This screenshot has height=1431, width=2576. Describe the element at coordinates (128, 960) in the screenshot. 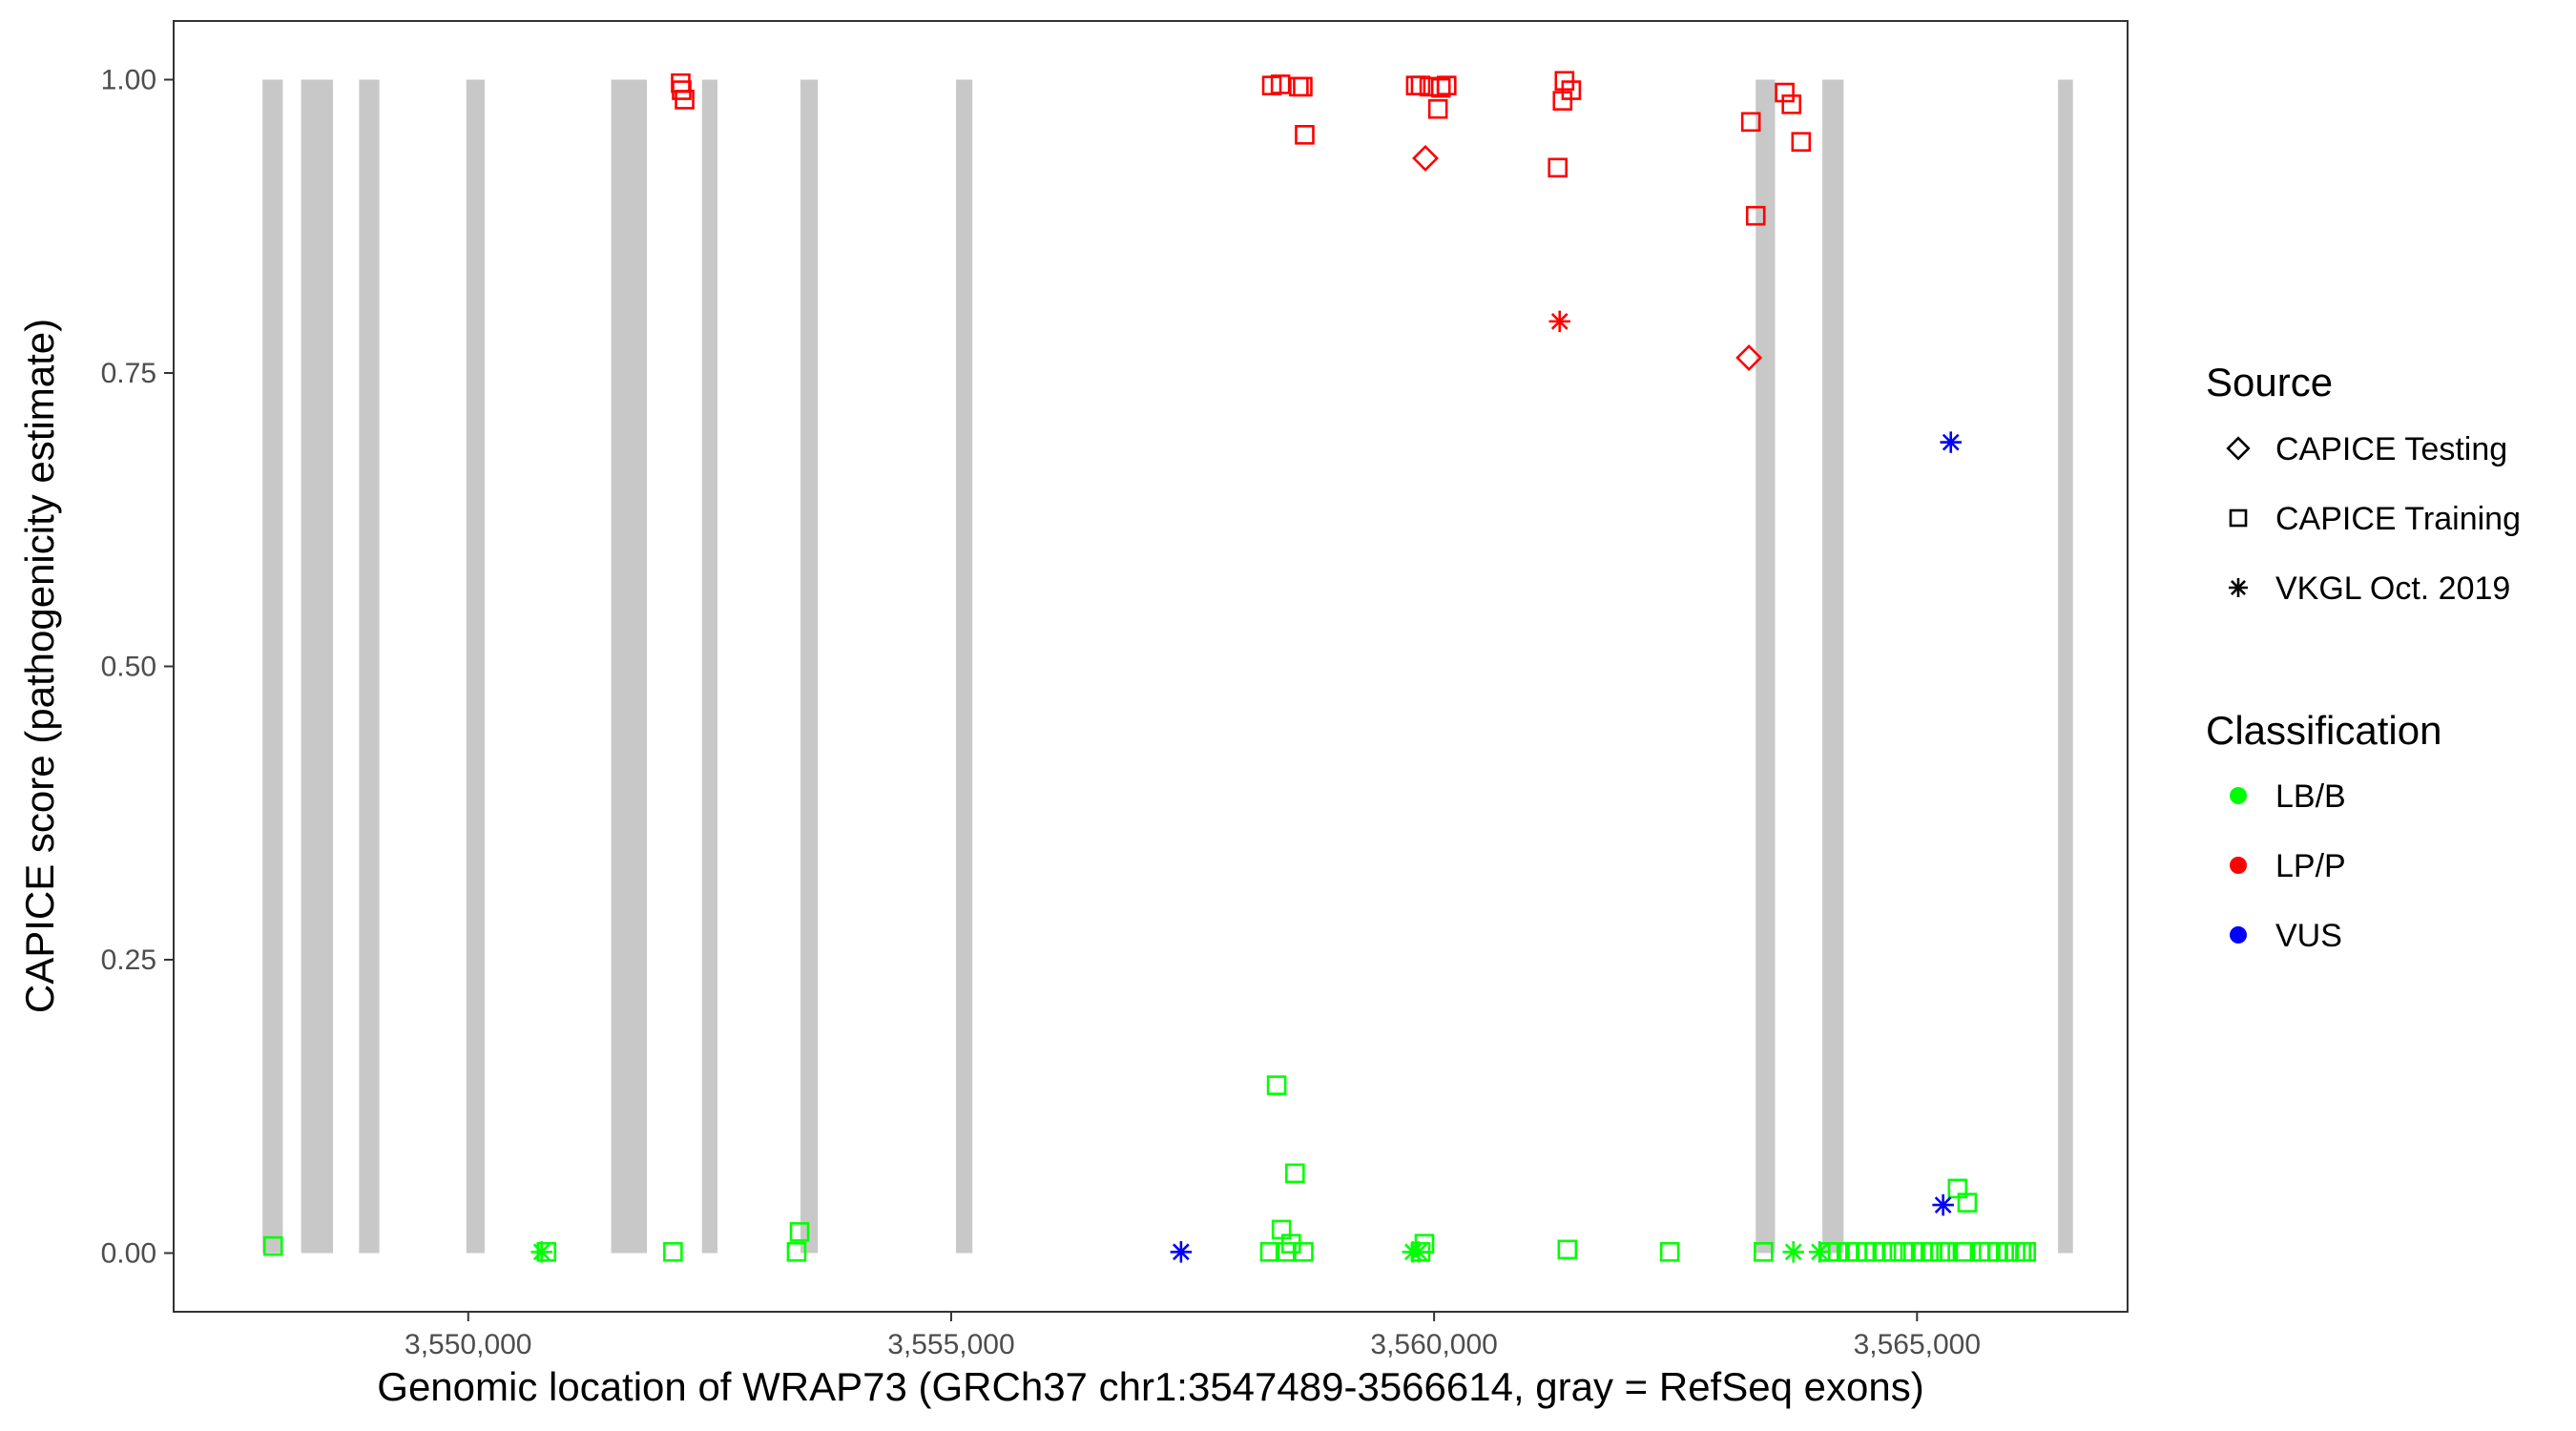

I see `y-tick-label: 0.25` at that location.